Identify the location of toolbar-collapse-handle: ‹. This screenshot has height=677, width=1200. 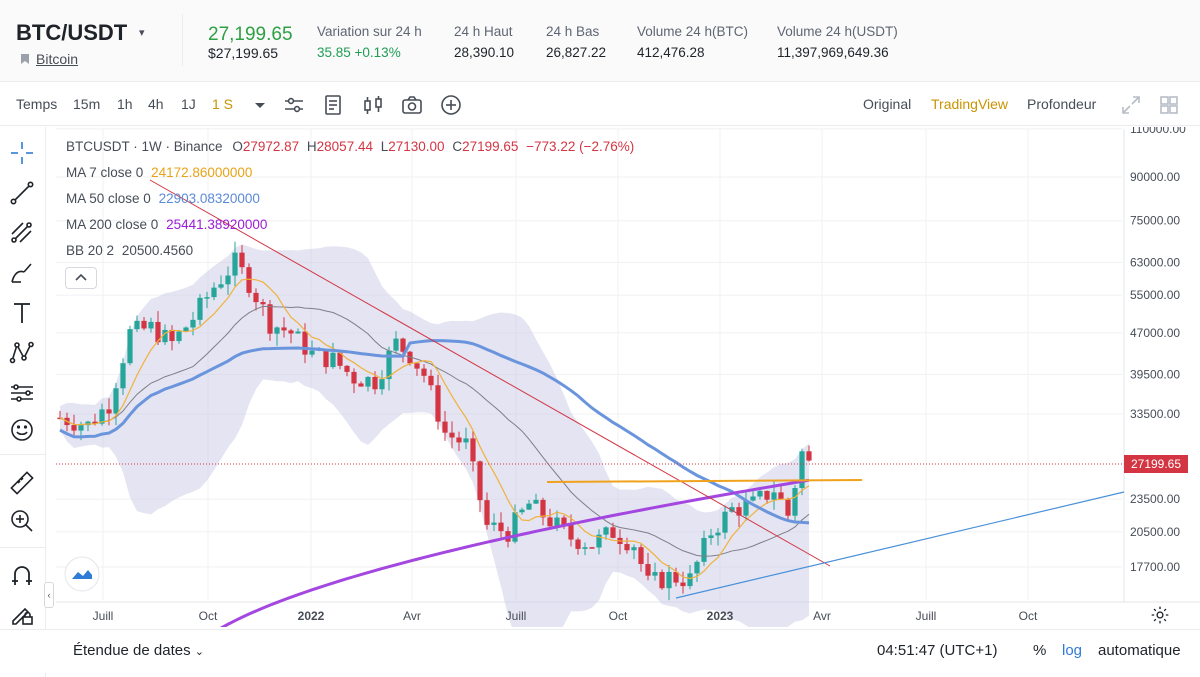
(49, 595).